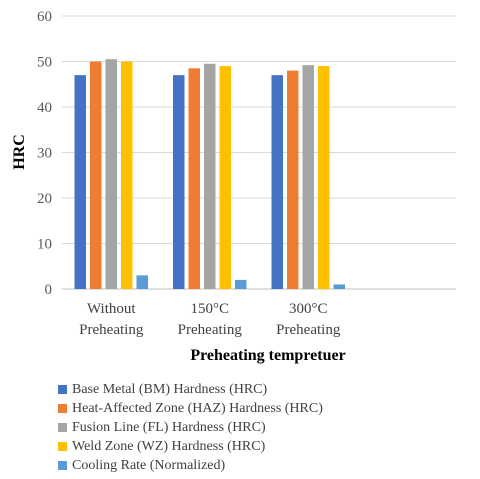 This screenshot has height=479, width=480. Describe the element at coordinates (149, 465) in the screenshot. I see `legend-label: Cooling Rate (Normalized)` at that location.